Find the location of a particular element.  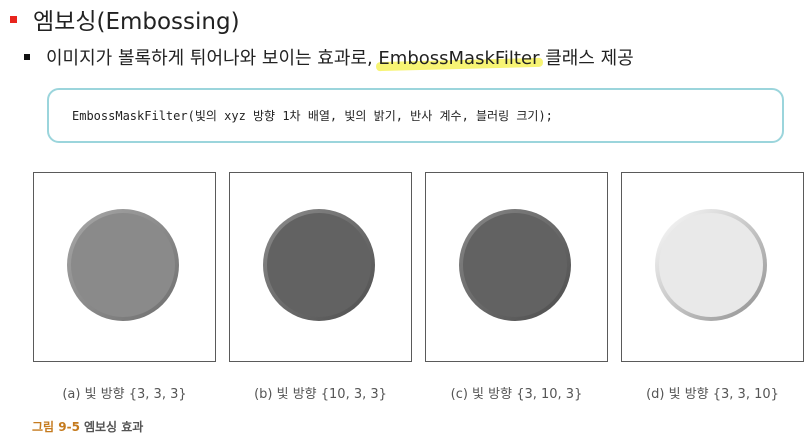

embossed-circle-a is located at coordinates (123, 265).